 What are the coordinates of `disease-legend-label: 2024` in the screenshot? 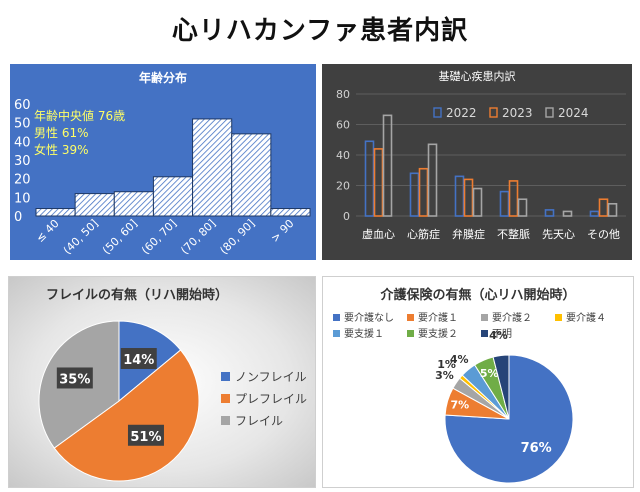 It's located at (573, 113).